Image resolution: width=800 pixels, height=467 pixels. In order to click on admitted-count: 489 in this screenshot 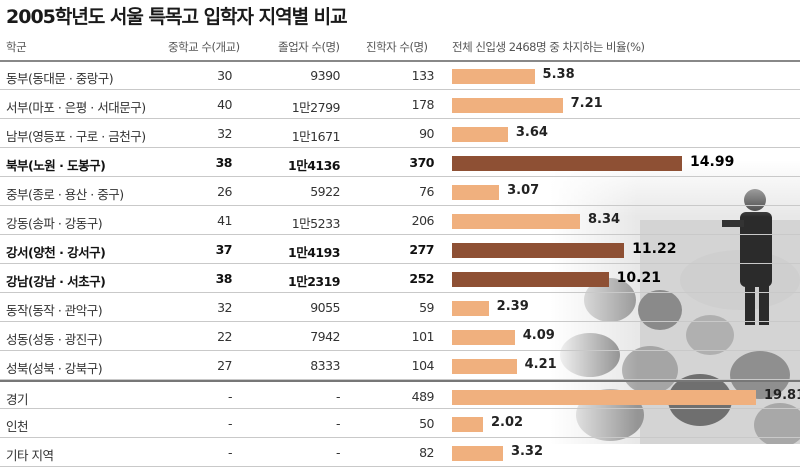, I will do `click(423, 396)`.